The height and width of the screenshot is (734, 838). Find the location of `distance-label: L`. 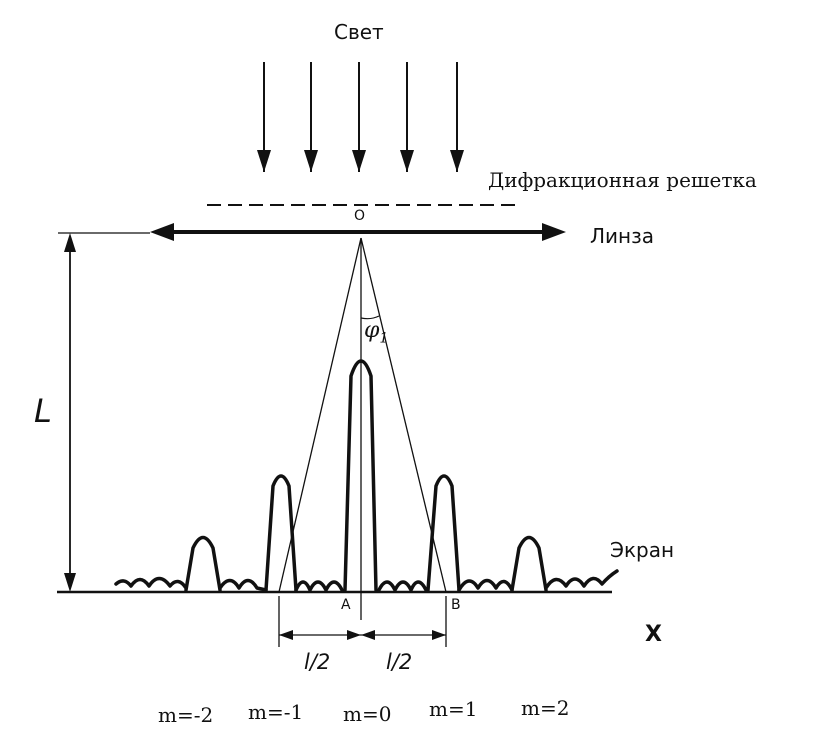

distance-label: L is located at coordinates (43, 411).